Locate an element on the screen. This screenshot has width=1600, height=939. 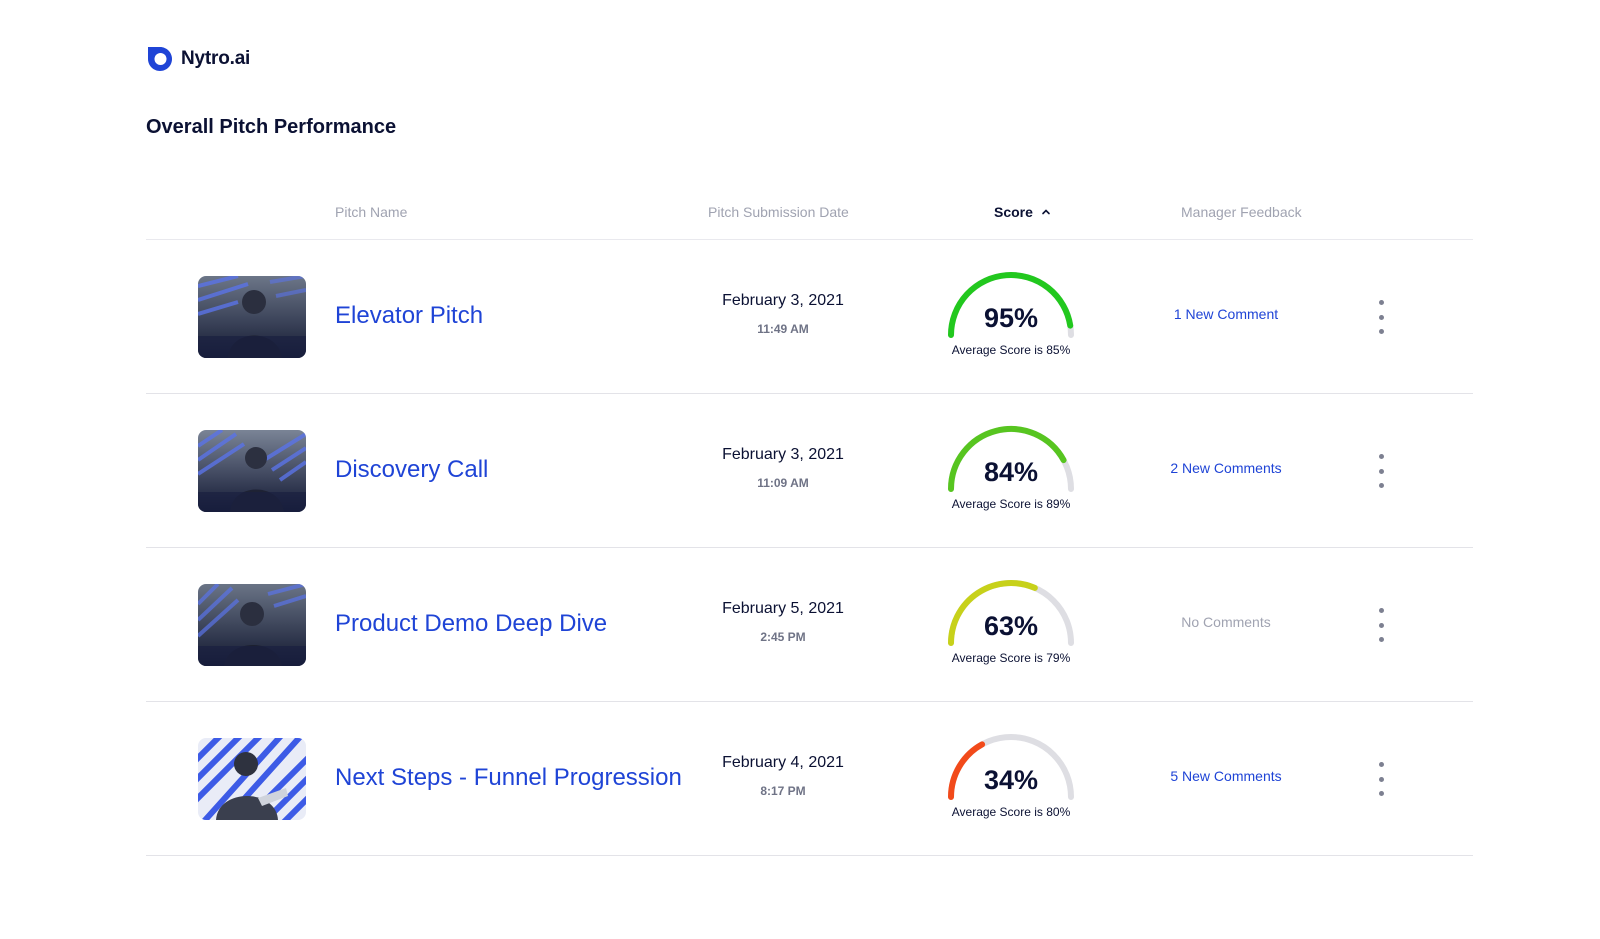
submission-date-day: February 4, 2021 is located at coordinates (783, 762).